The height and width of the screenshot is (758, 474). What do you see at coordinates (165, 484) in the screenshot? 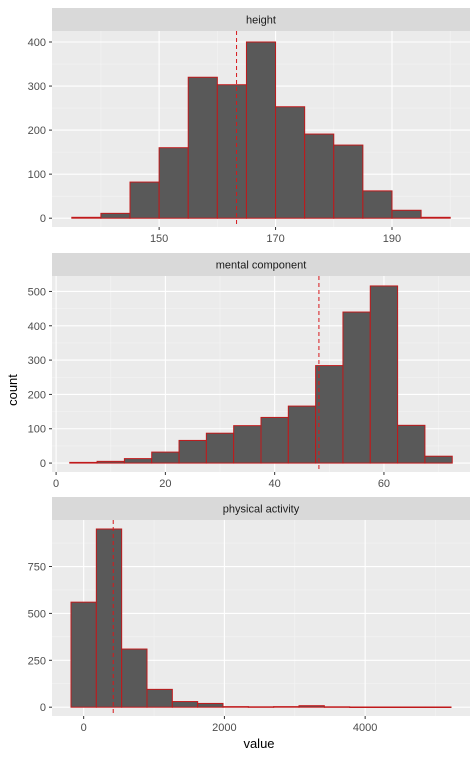
I see `x-tick-label: 20` at bounding box center [165, 484].